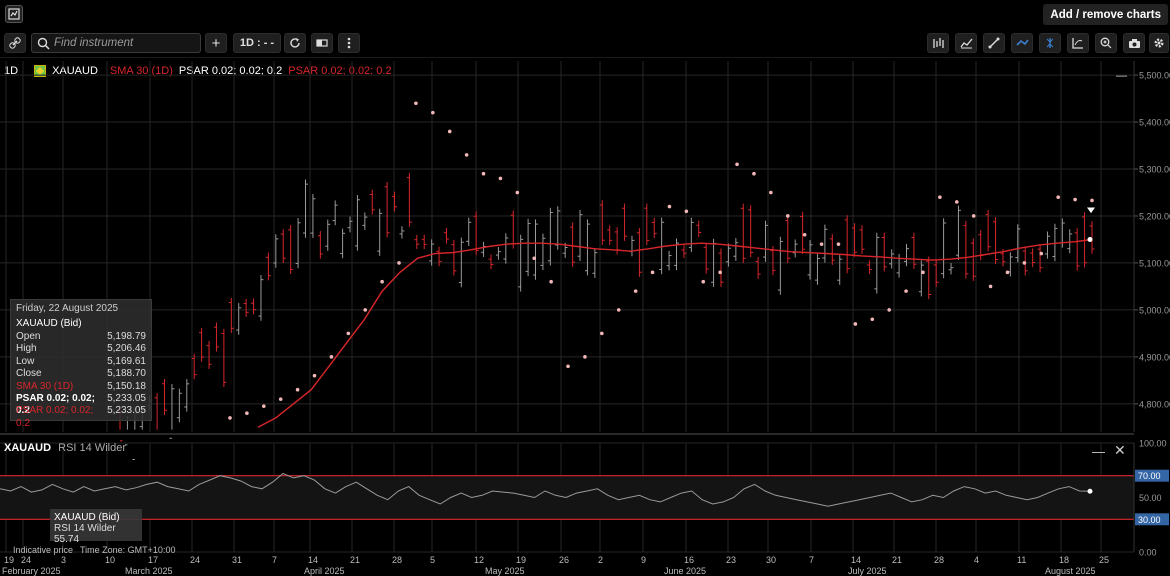 Image resolution: width=1170 pixels, height=576 pixels. I want to click on sma-legend: SMA 30 (1D), so click(141, 71).